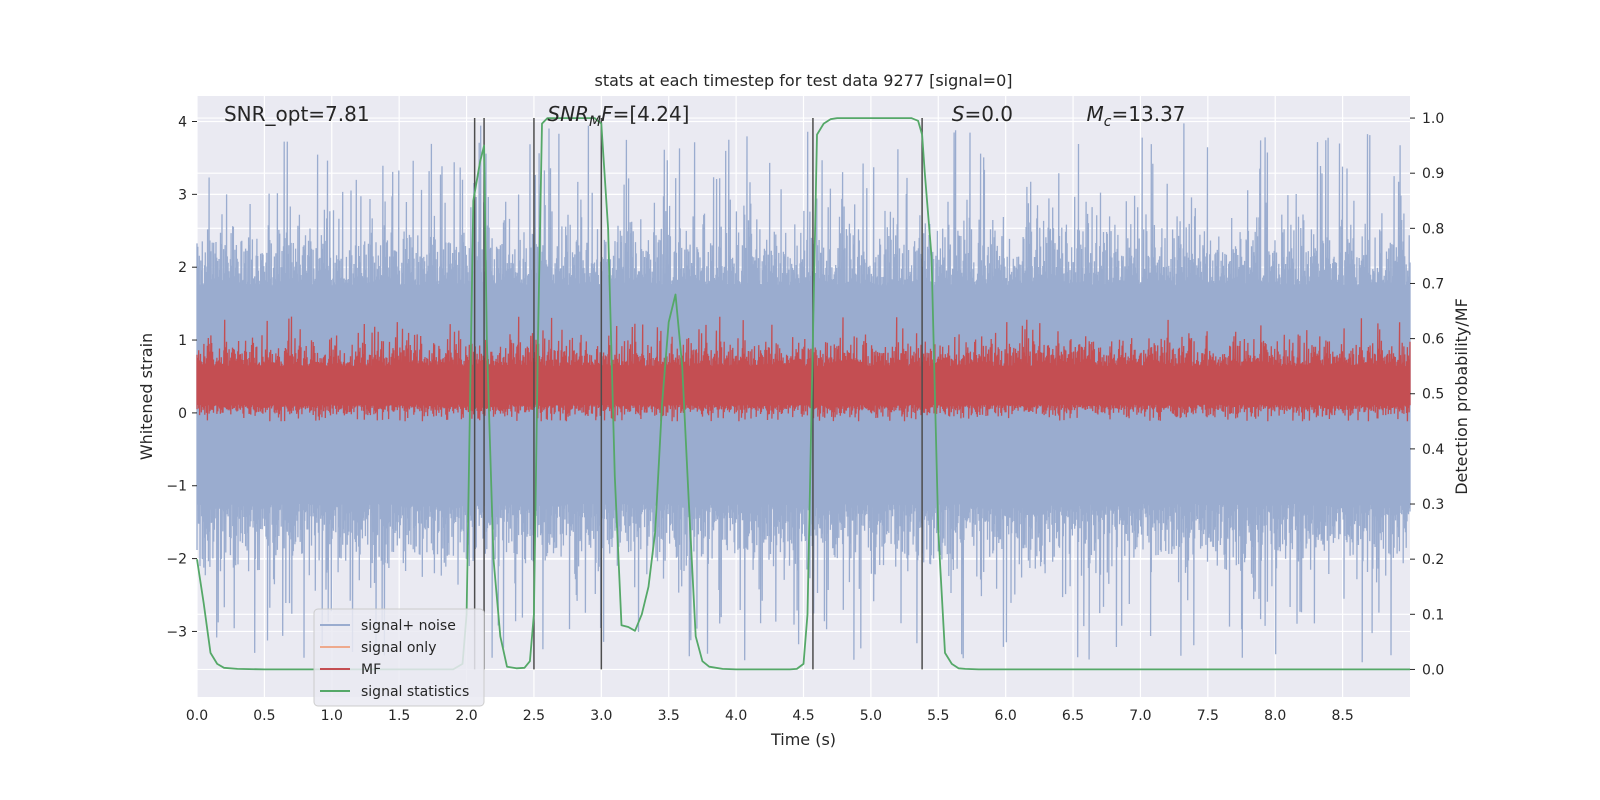  I want to click on x-tick-label: 0.0, so click(197, 716).